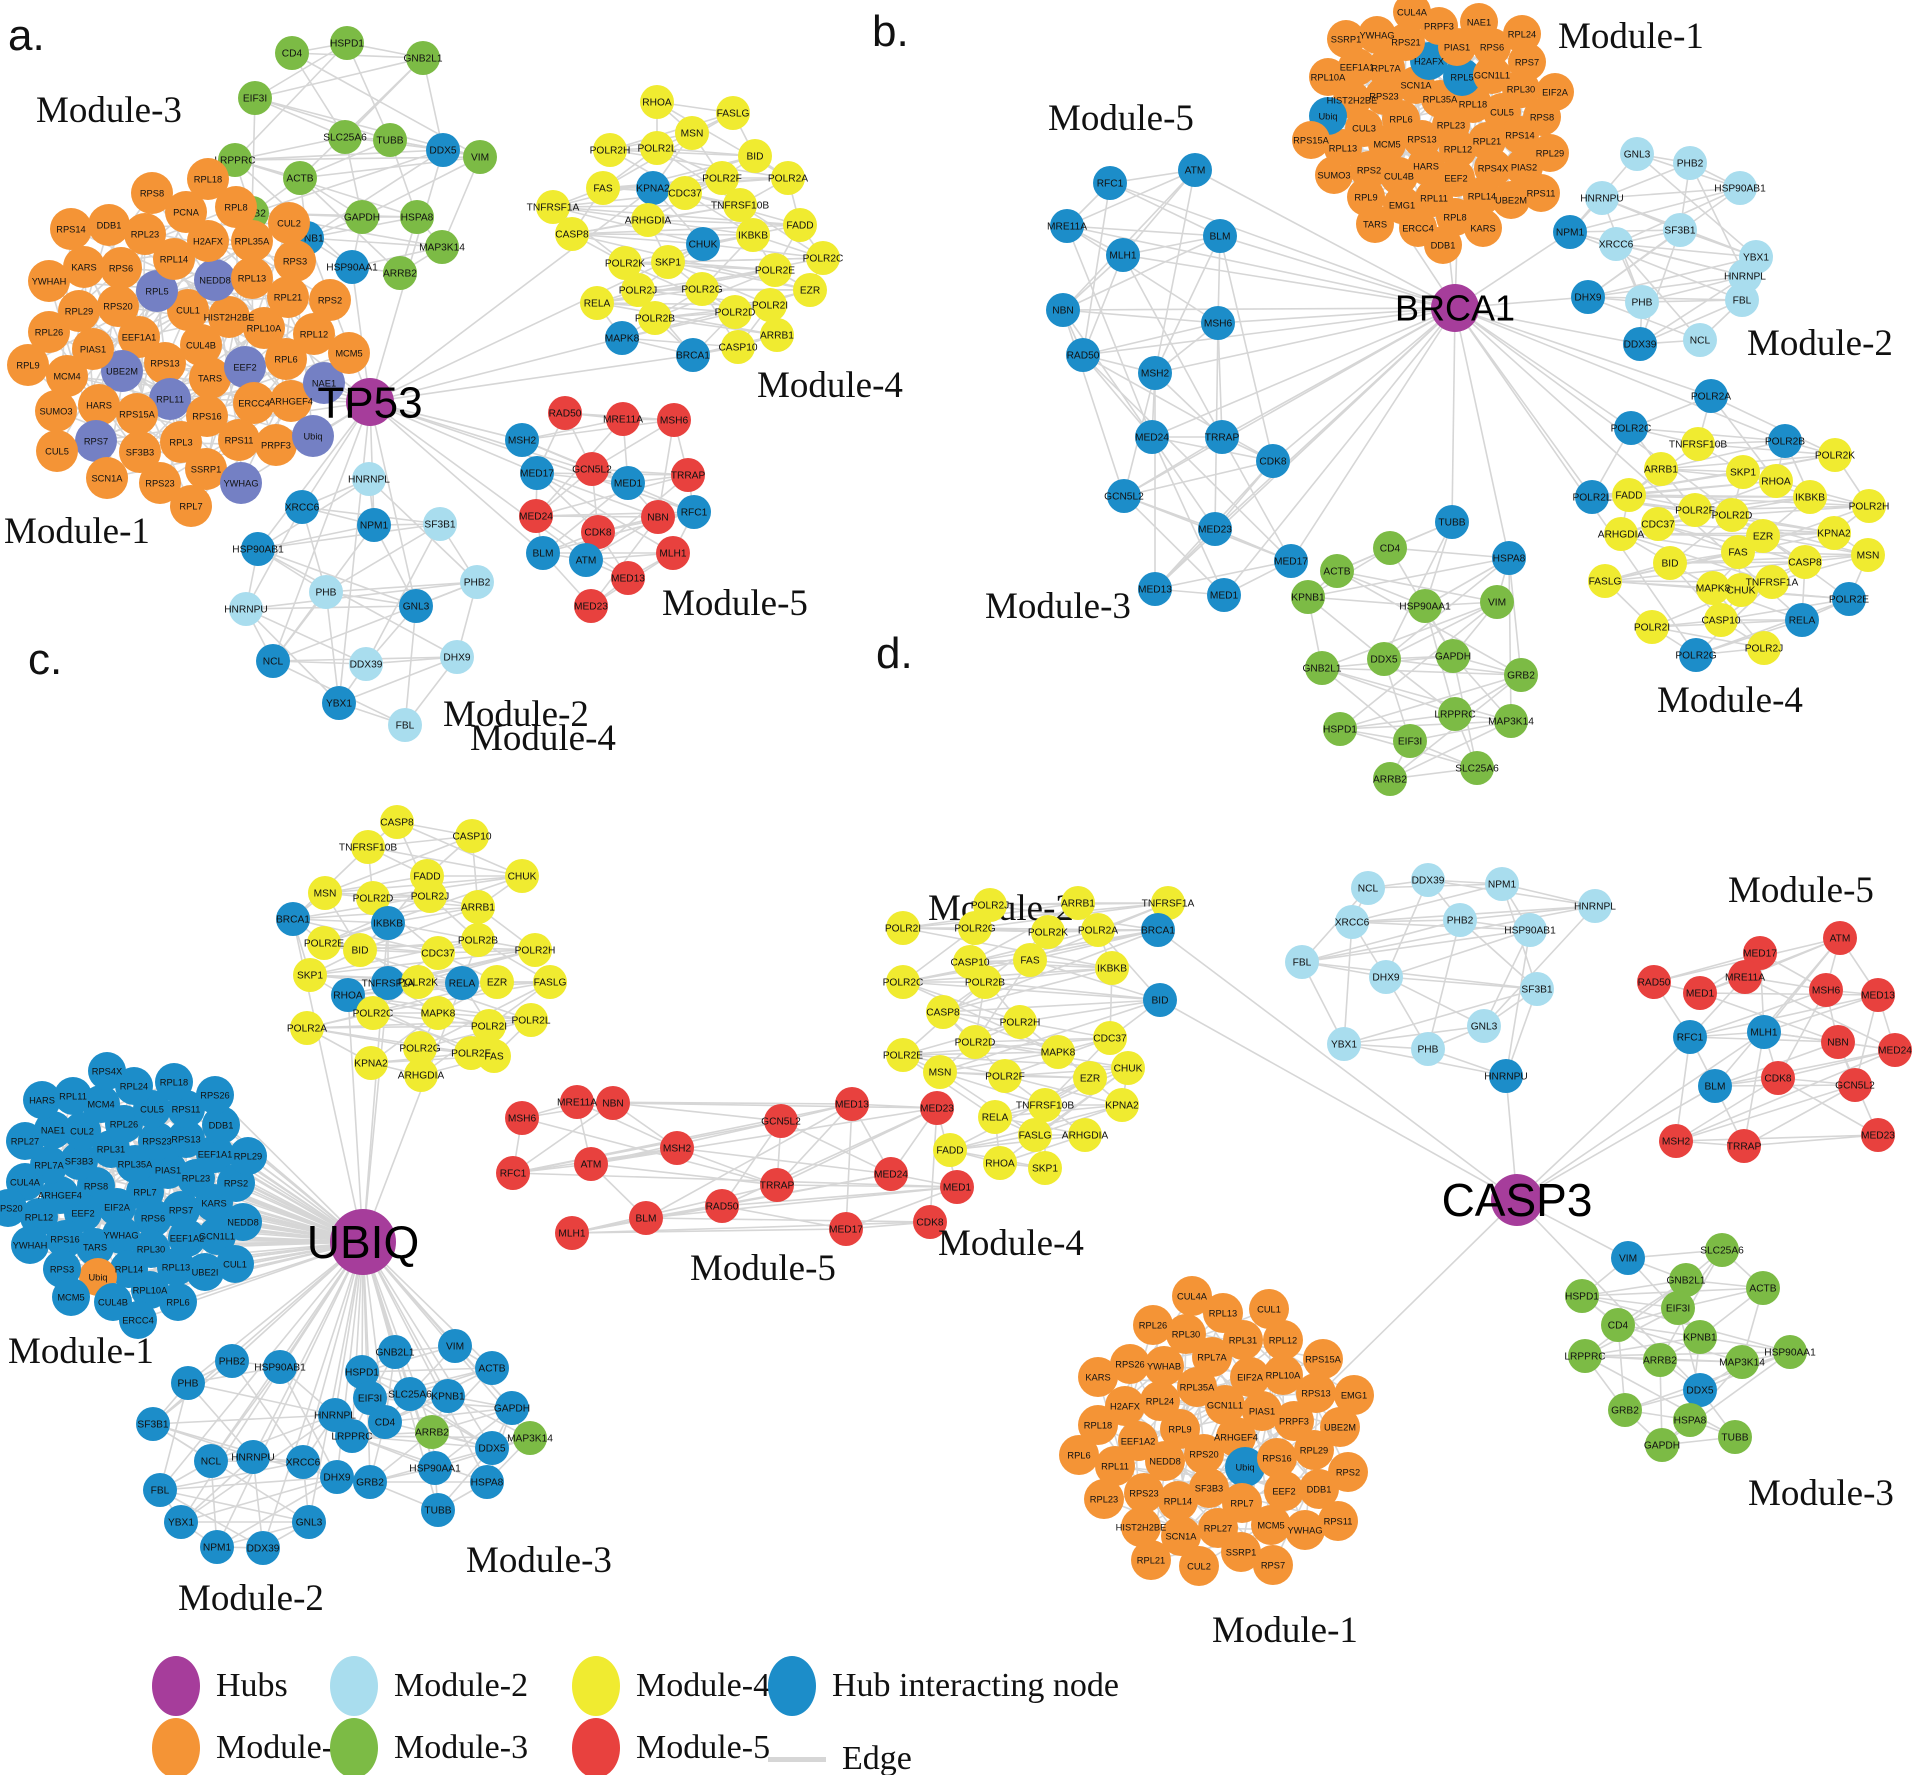 The width and height of the screenshot is (1923, 1775). Describe the element at coordinates (157, 291) in the screenshot. I see `node-RPL5` at that location.